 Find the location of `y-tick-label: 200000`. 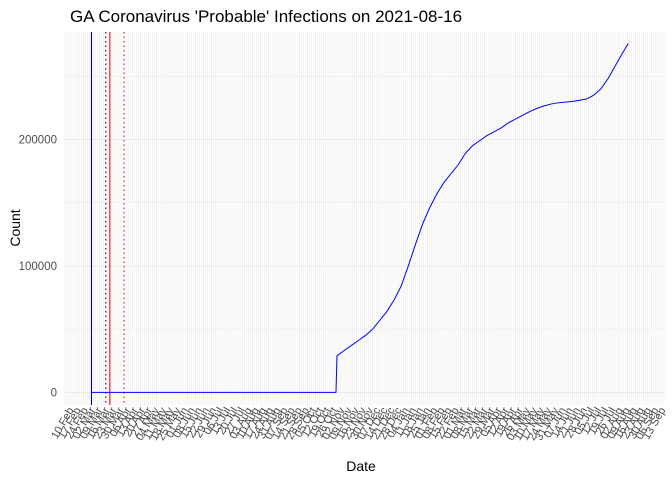

y-tick-label: 200000 is located at coordinates (38, 140).